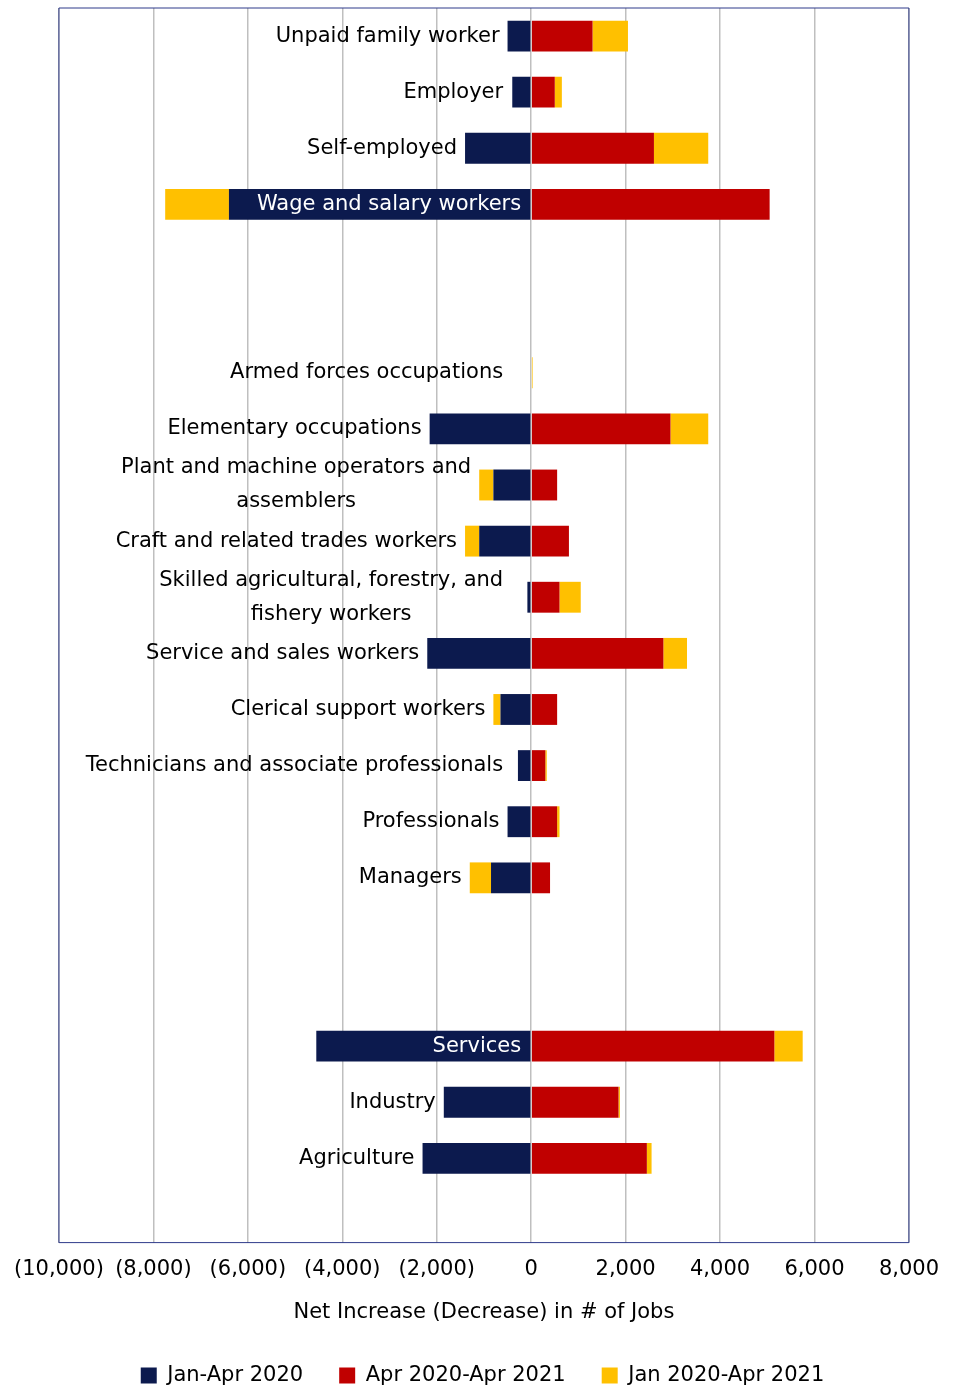 Image resolution: width=953 pixels, height=1400 pixels. Describe the element at coordinates (484, 1310) in the screenshot. I see `x-axis-title: Net Increase (Decrease) in # of Jobs` at that location.